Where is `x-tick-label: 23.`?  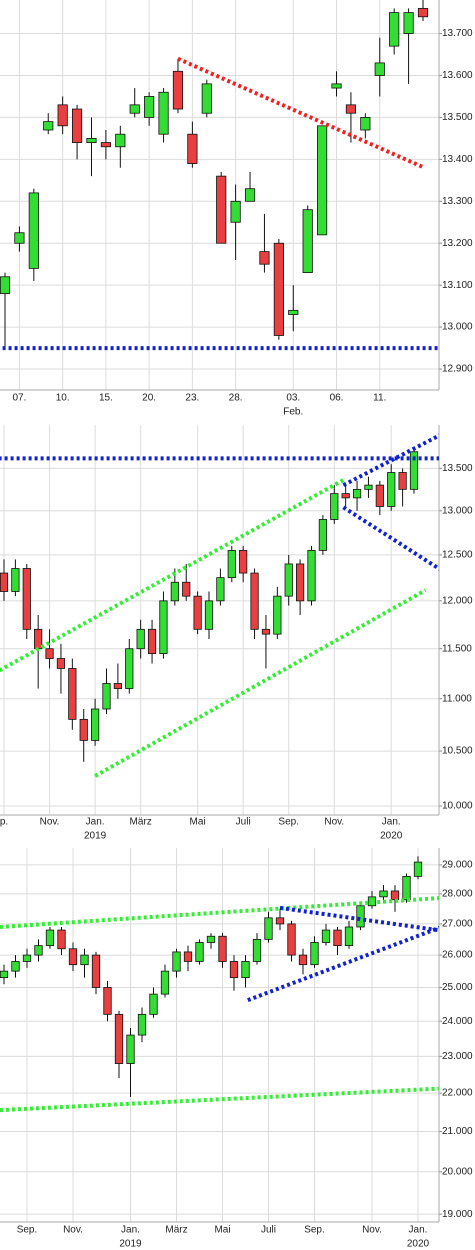
x-tick-label: 23. is located at coordinates (192, 398).